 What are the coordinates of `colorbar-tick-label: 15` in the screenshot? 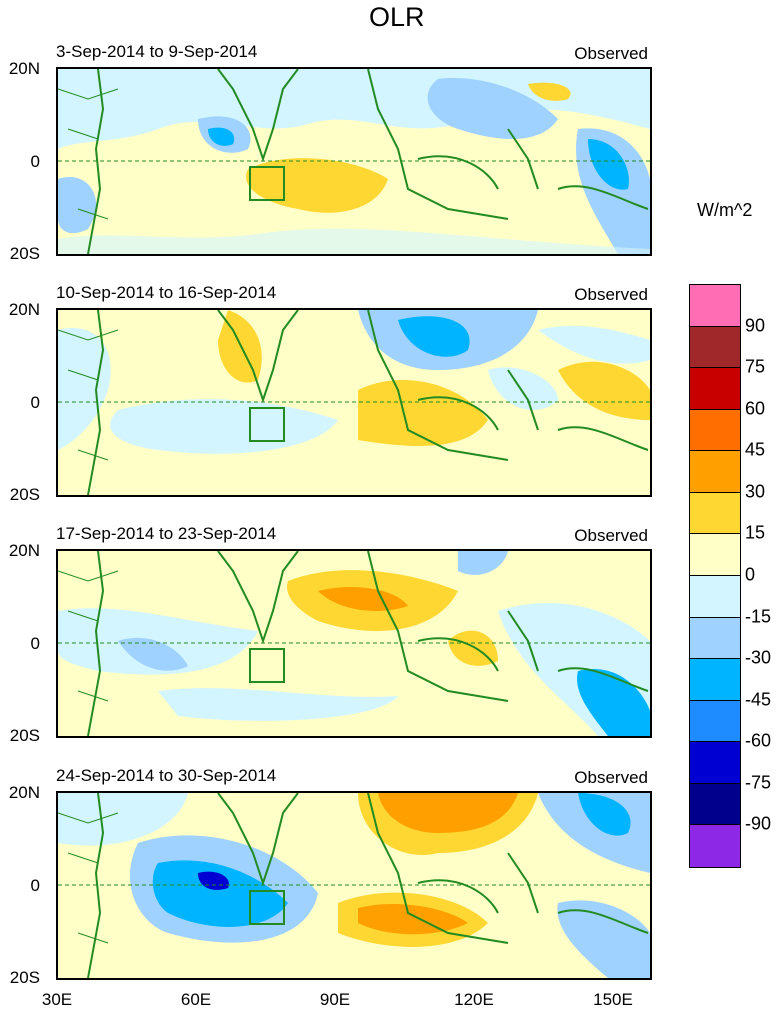 It's located at (755, 532).